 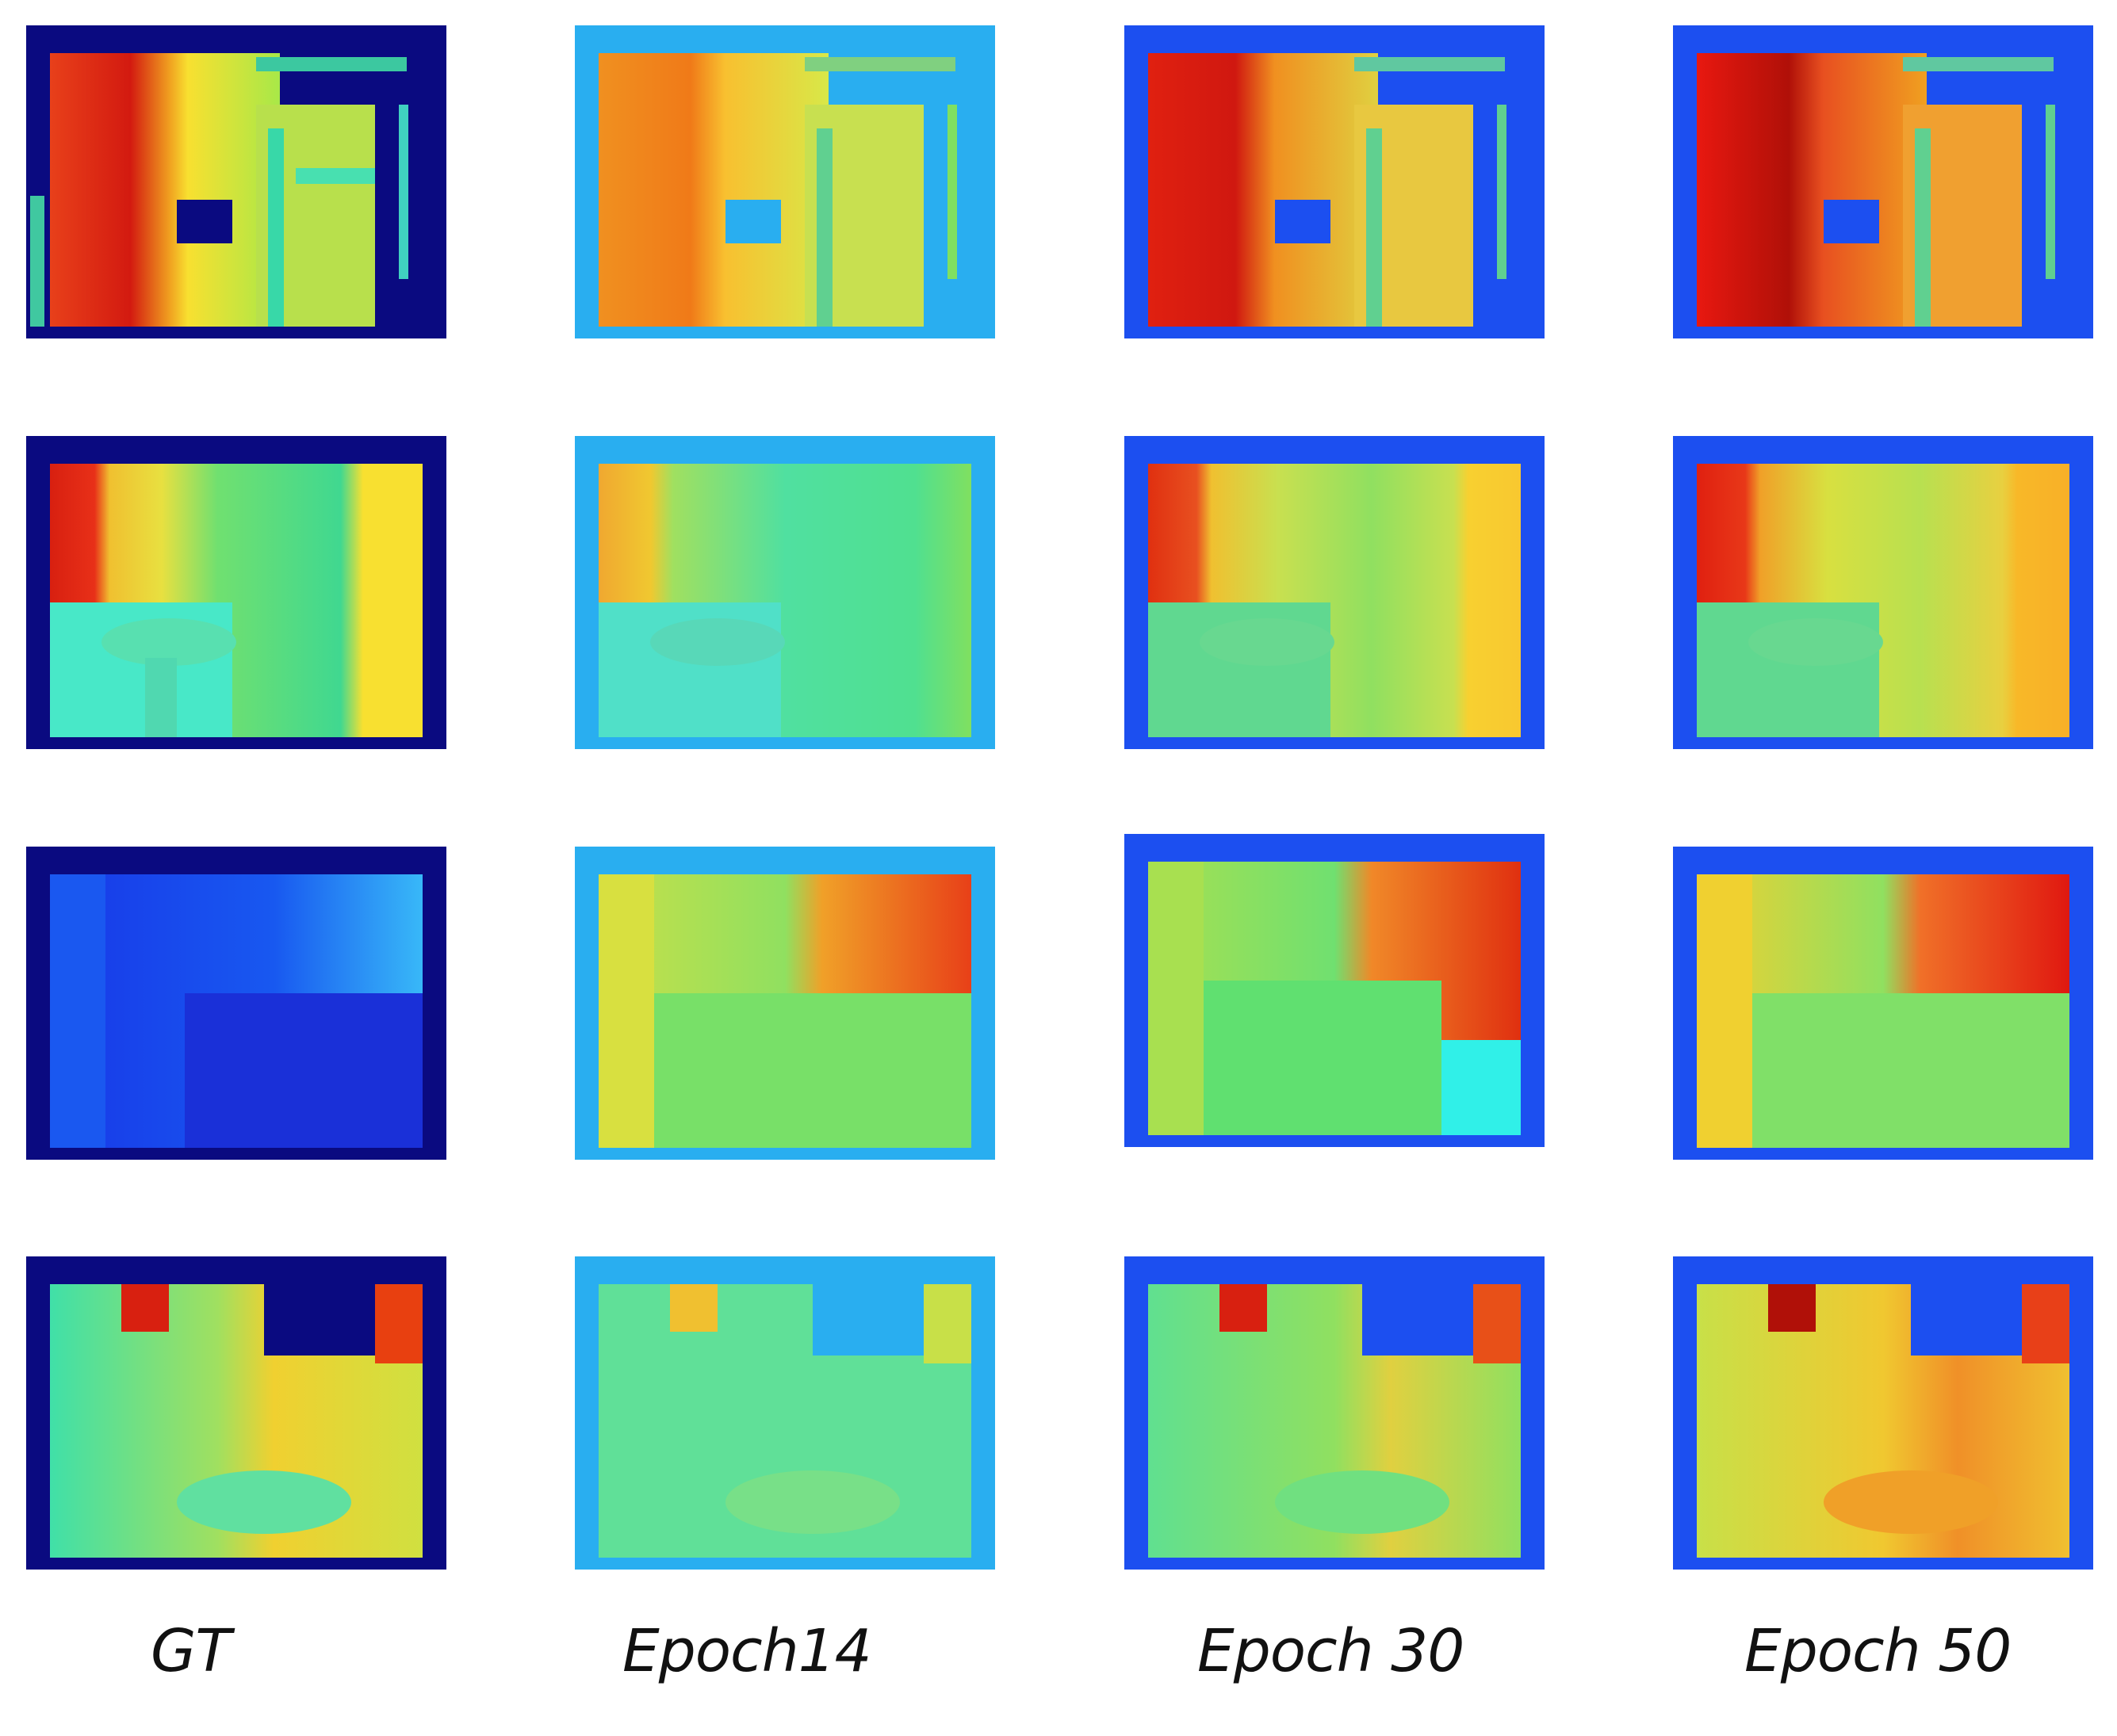 What do you see at coordinates (1878, 1651) in the screenshot?
I see `caption-epoch50: Epoch 50` at bounding box center [1878, 1651].